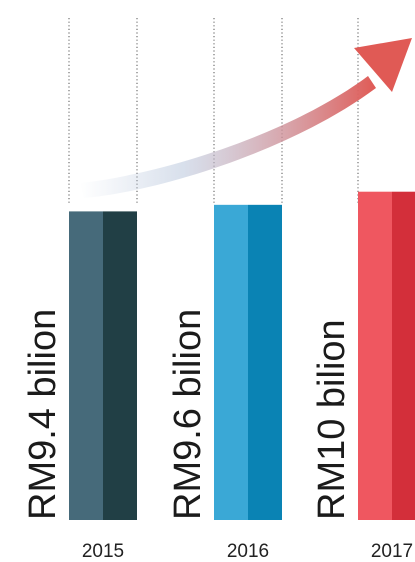  I want to click on value-label-2016: RM9.6 bilion, so click(188, 414).